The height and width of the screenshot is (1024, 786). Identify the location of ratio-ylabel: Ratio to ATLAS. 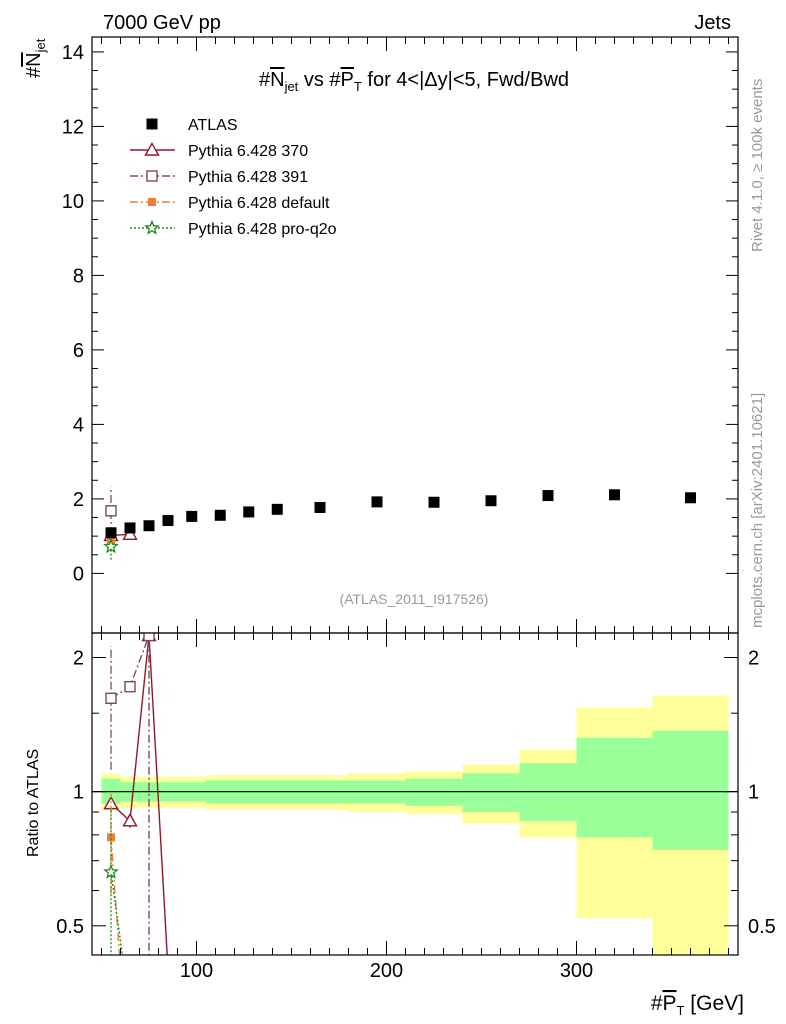
(33, 803).